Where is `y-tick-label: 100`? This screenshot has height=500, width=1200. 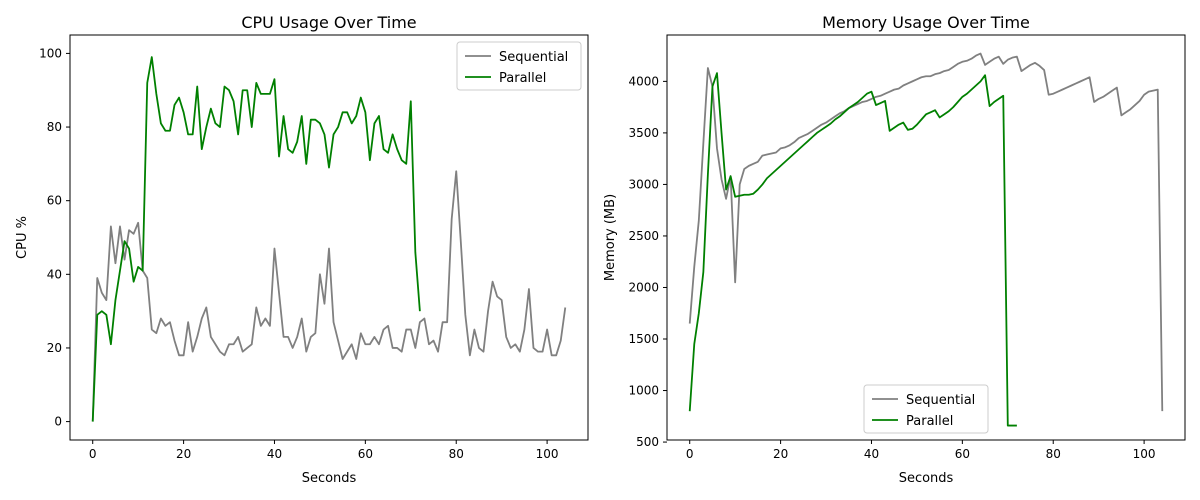 y-tick-label: 100 is located at coordinates (50, 53).